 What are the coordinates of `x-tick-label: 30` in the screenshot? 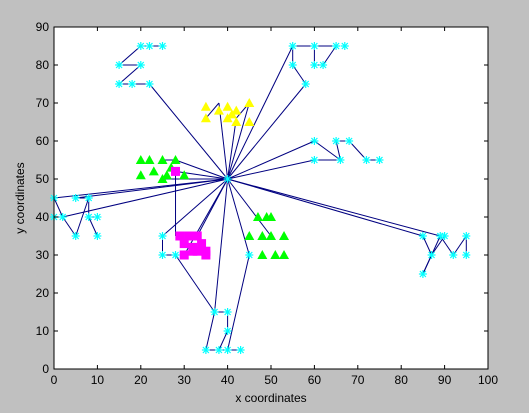 It's located at (185, 380).